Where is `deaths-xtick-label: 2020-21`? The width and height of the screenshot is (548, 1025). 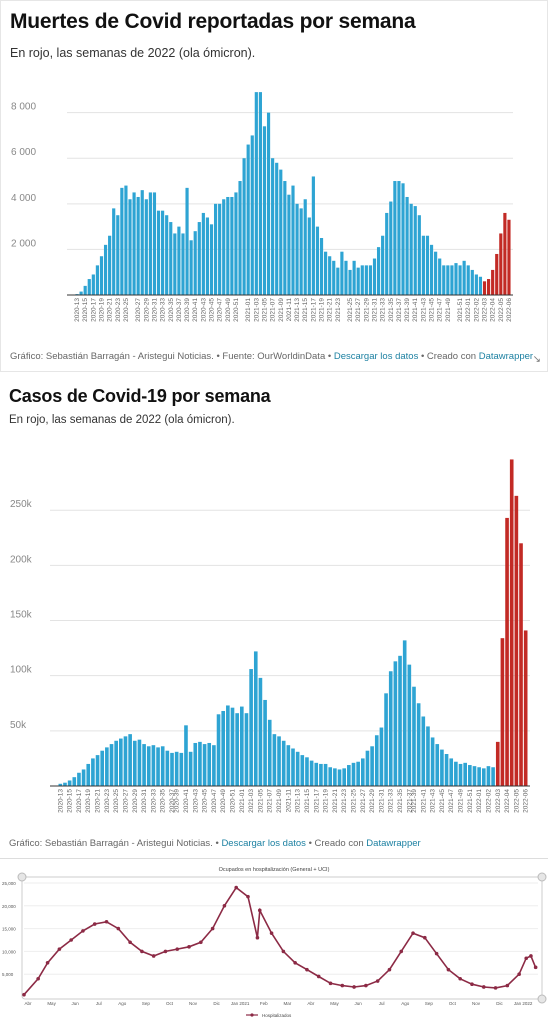
deaths-xtick-label: 2020-21 is located at coordinates (110, 310).